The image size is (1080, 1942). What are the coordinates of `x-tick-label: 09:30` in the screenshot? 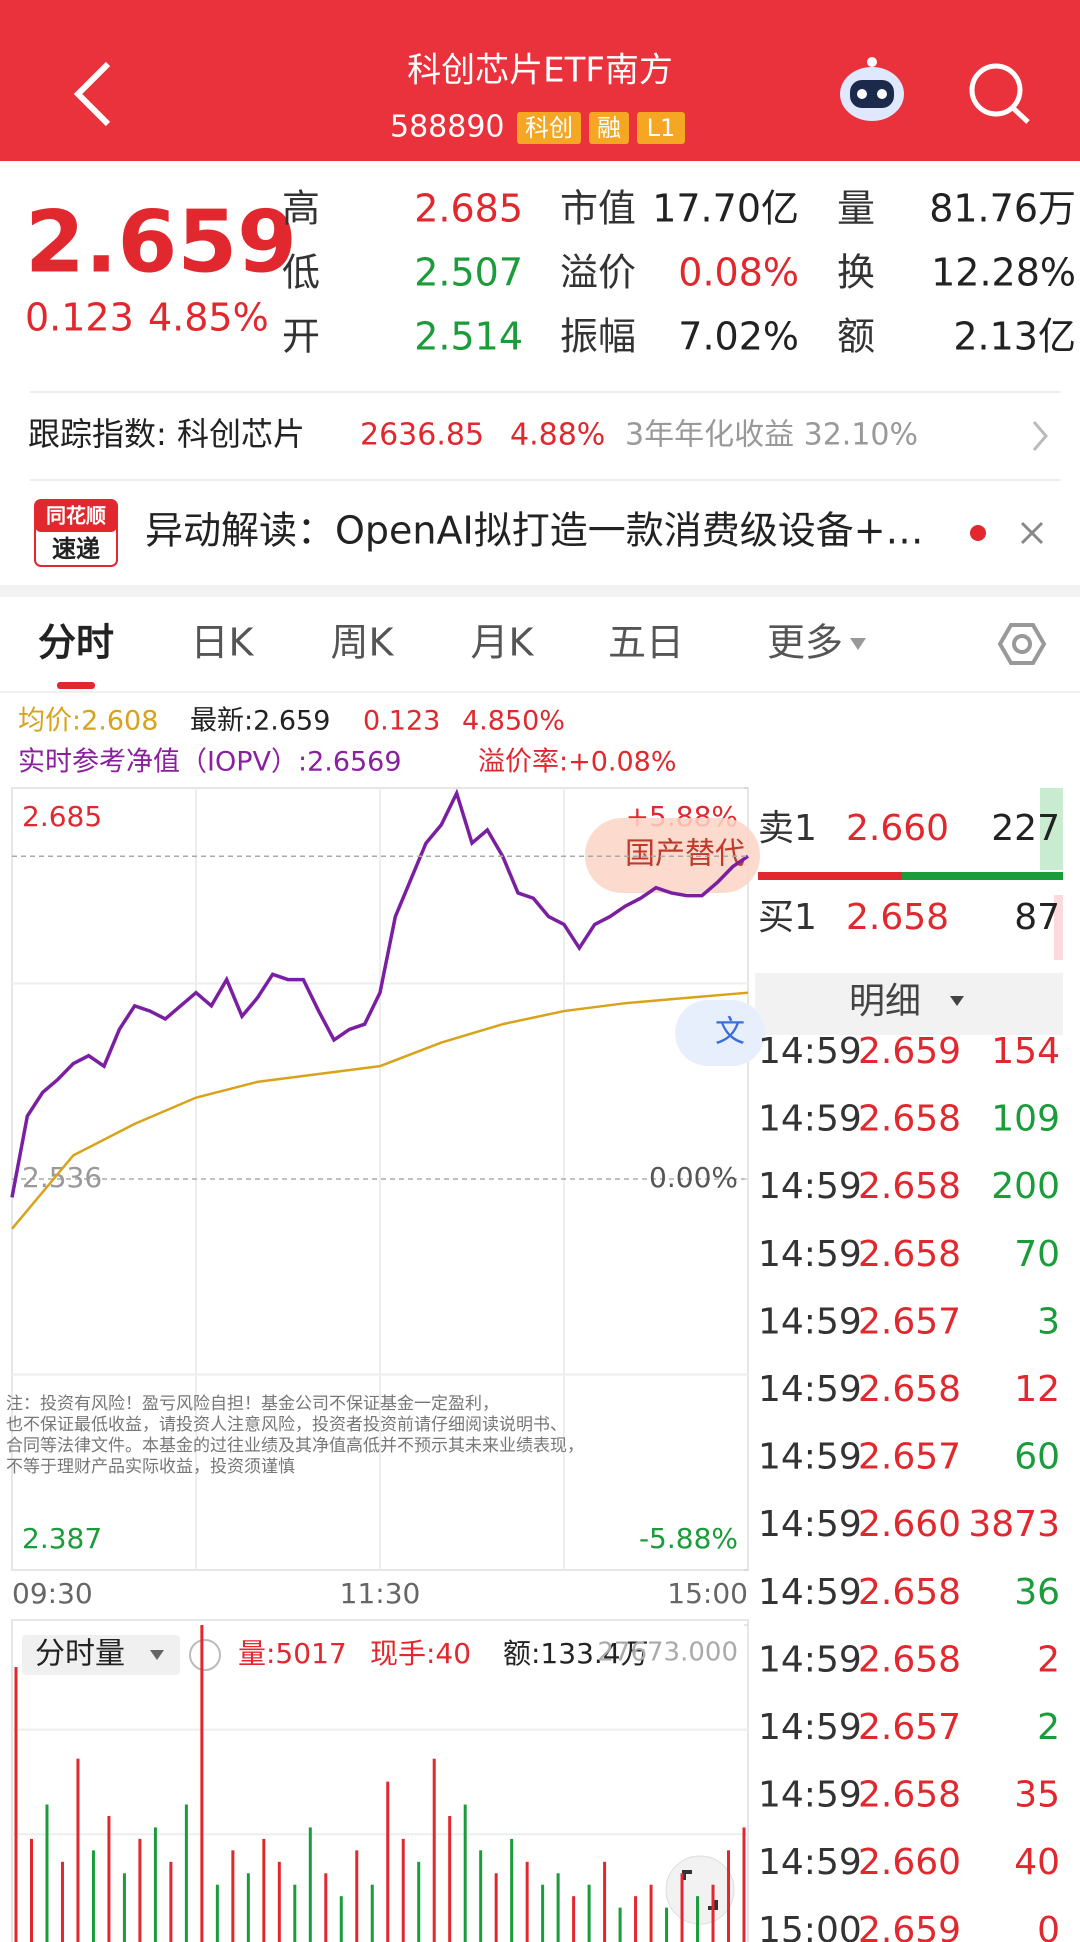 It's located at (52, 1593).